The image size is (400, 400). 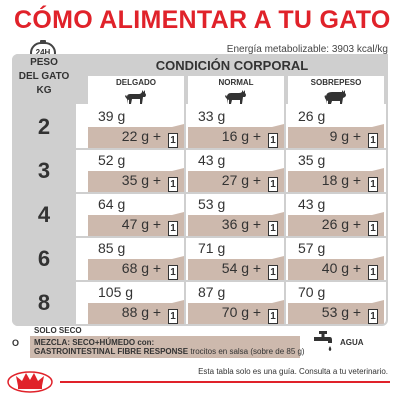 I want to click on legend-or: O, so click(x=16, y=343).